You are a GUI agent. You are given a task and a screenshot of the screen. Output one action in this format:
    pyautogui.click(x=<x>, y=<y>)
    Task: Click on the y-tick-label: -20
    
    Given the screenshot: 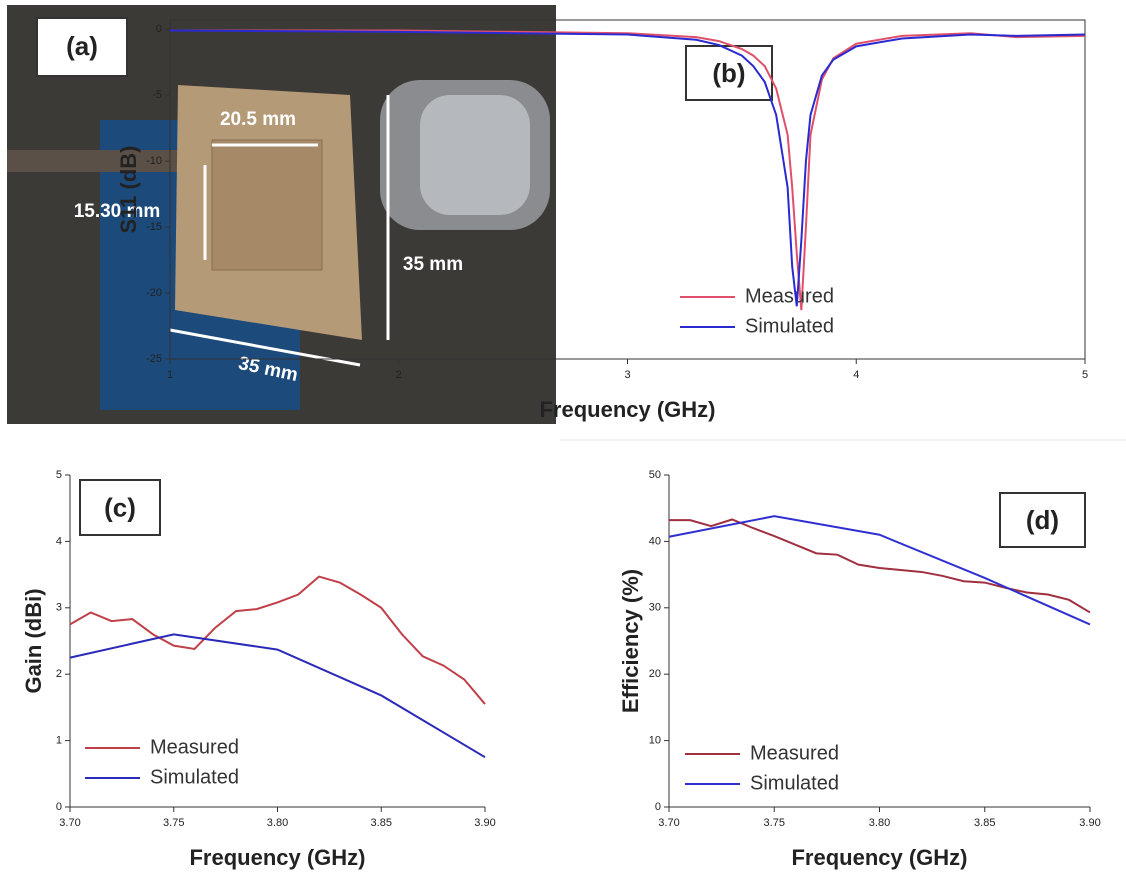 What is the action you would take?
    pyautogui.click(x=154, y=293)
    